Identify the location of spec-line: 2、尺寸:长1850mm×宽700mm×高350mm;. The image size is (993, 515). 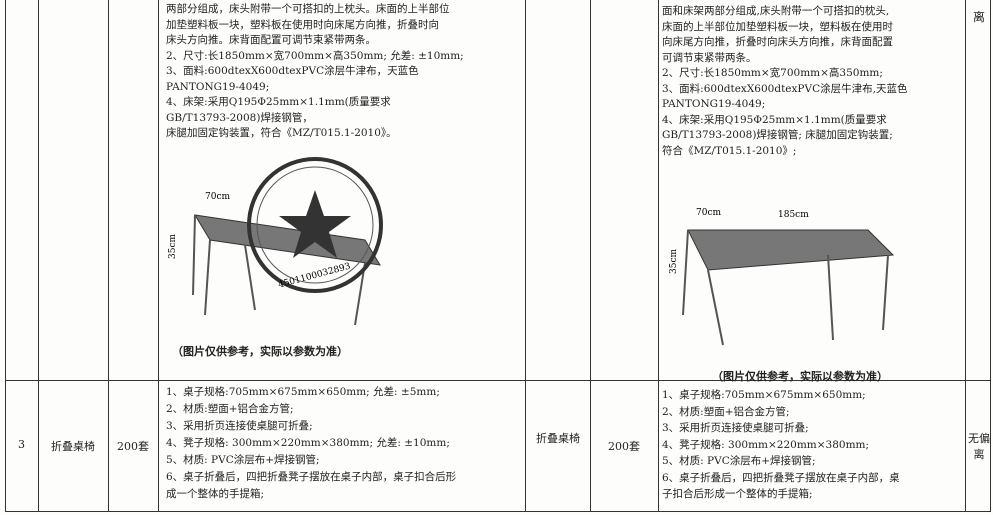
(772, 73).